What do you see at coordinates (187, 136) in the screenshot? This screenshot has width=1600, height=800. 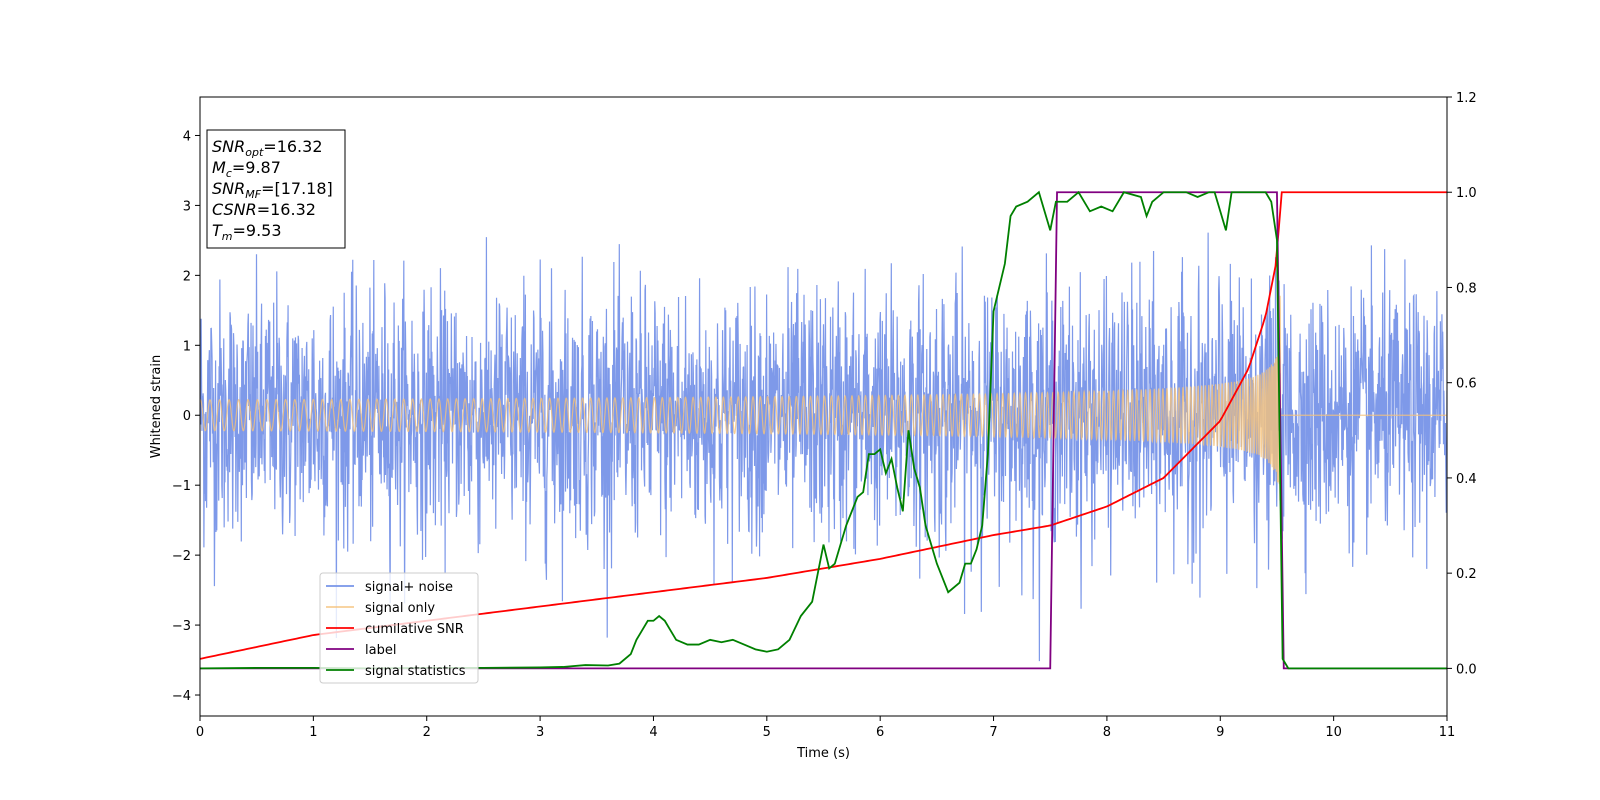 I see `y-tick-label: 4` at bounding box center [187, 136].